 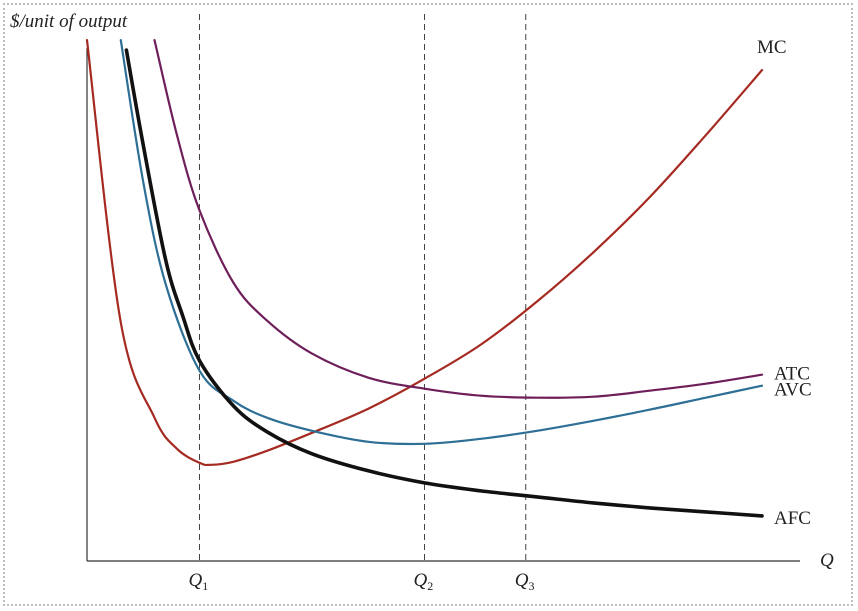 I want to click on x-tick-label-q1: Q1, so click(x=199, y=581).